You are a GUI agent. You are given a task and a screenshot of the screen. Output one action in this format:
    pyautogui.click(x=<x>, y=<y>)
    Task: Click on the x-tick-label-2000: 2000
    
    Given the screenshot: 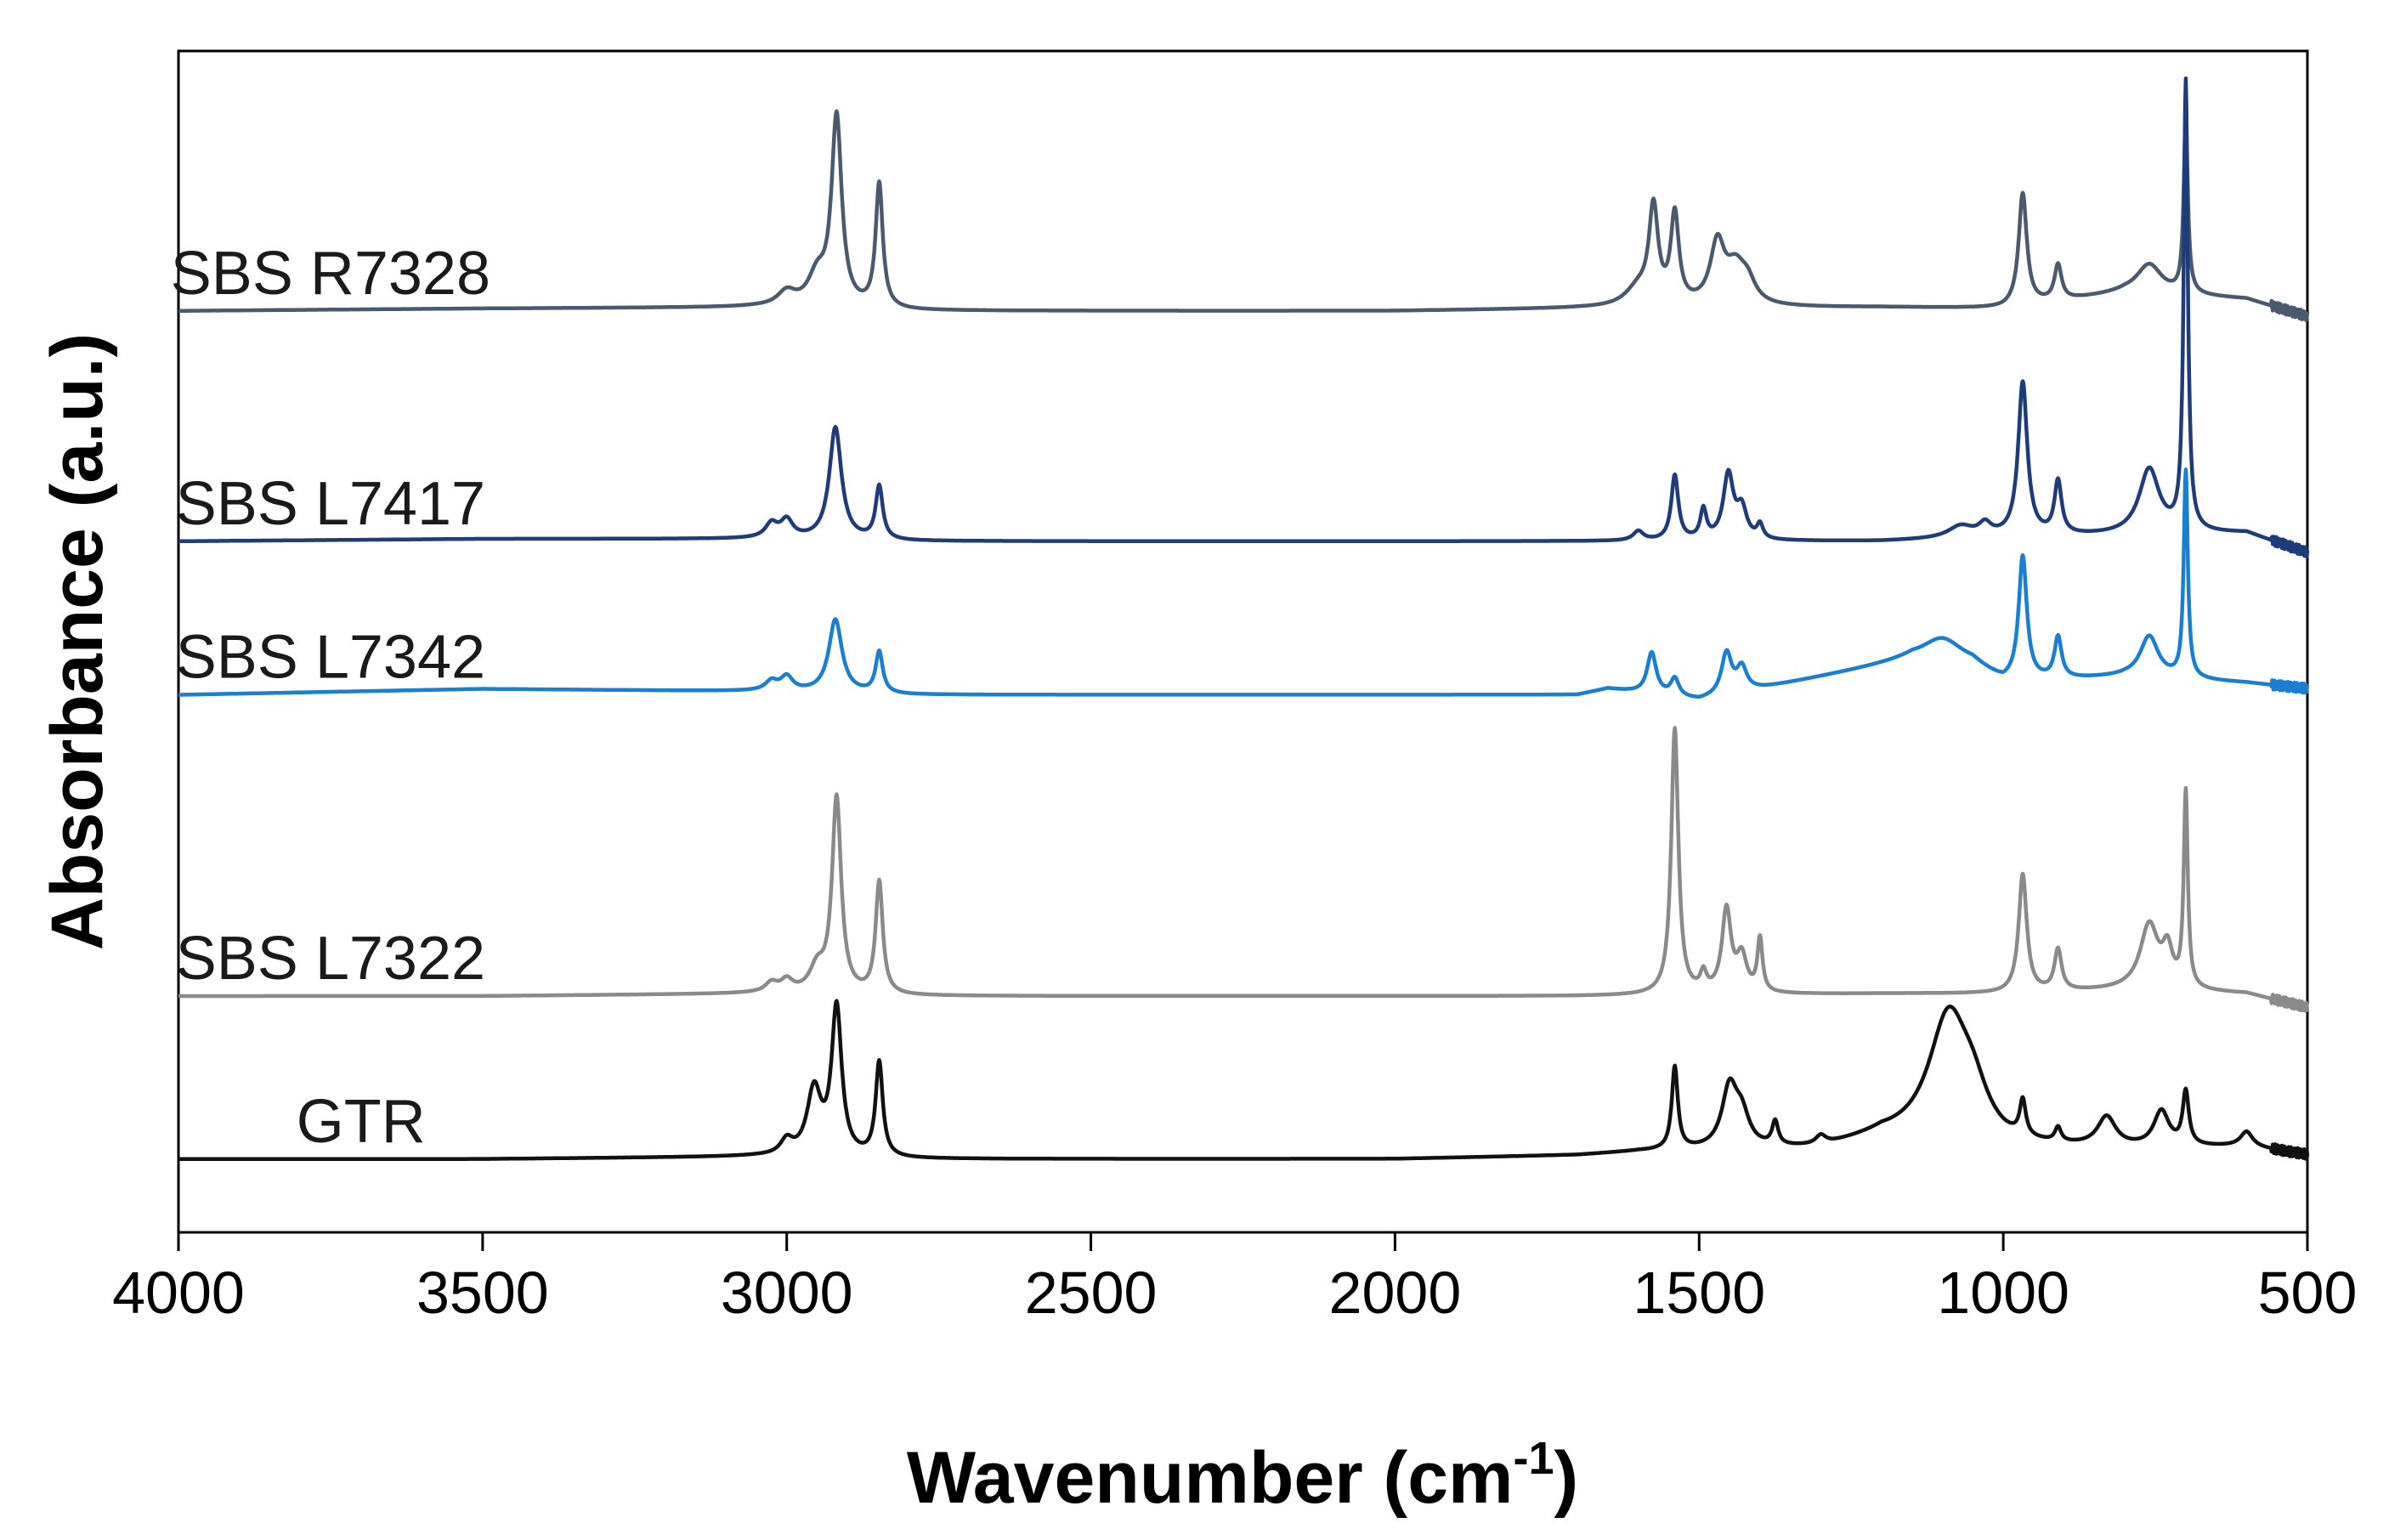 What is the action you would take?
    pyautogui.click(x=1395, y=1293)
    